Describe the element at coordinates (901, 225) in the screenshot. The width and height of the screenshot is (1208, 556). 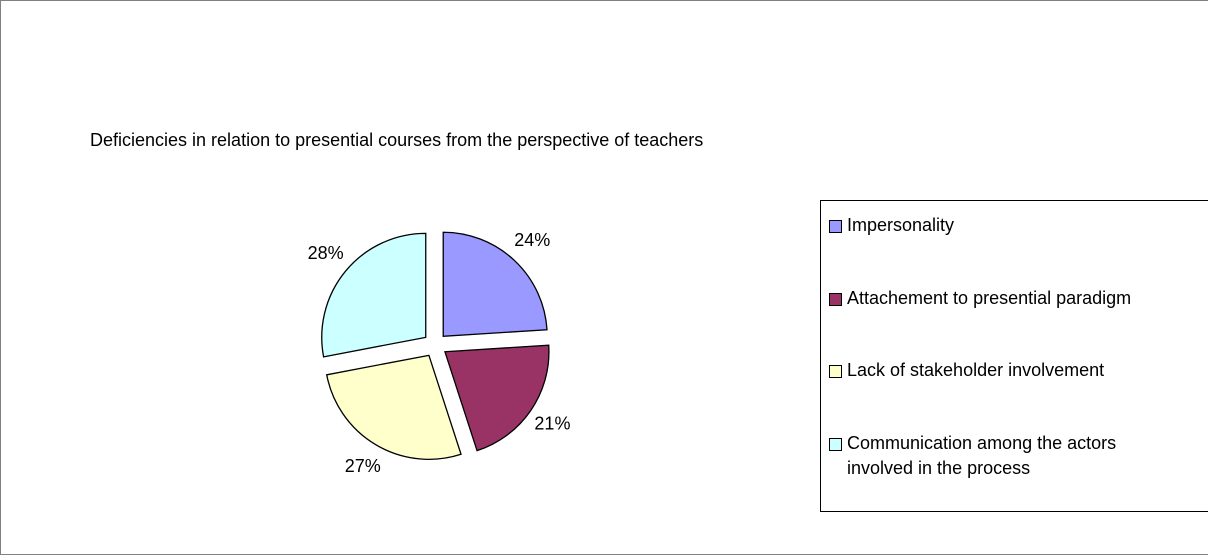
I see `legend-label: Impersonality` at that location.